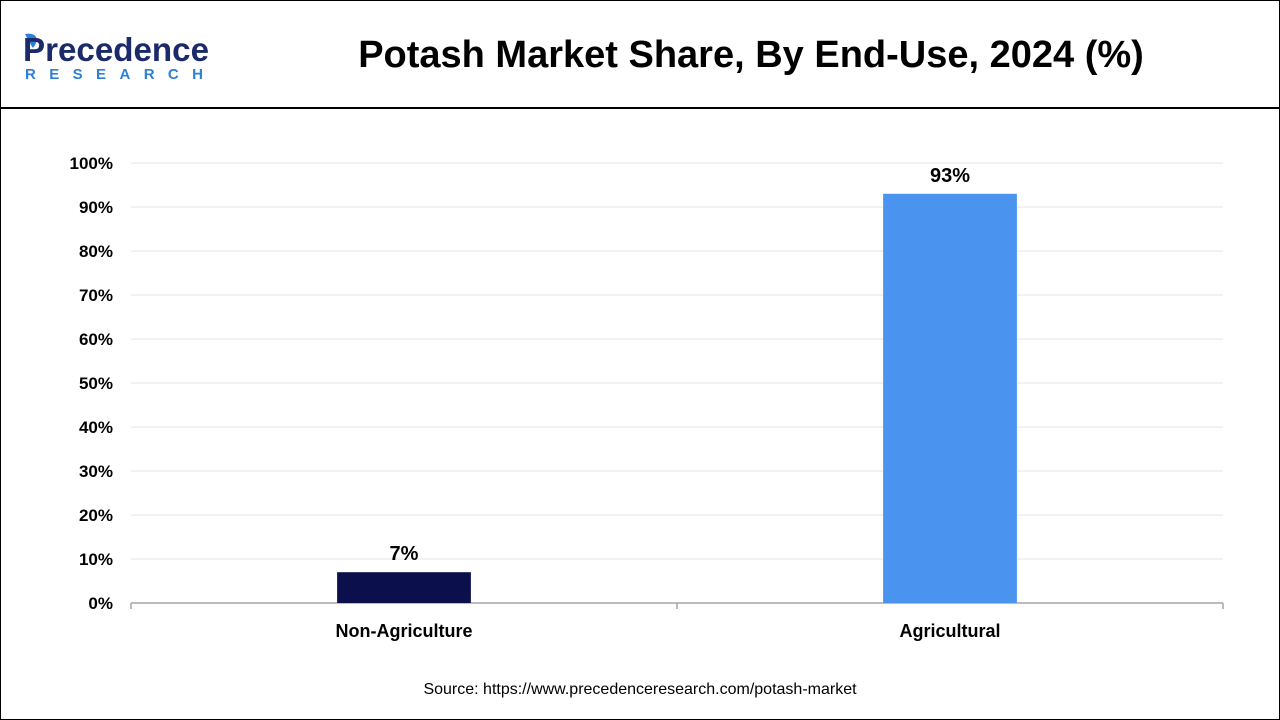  Describe the element at coordinates (116, 49) in the screenshot. I see `logo-main-text: Precedence` at that location.